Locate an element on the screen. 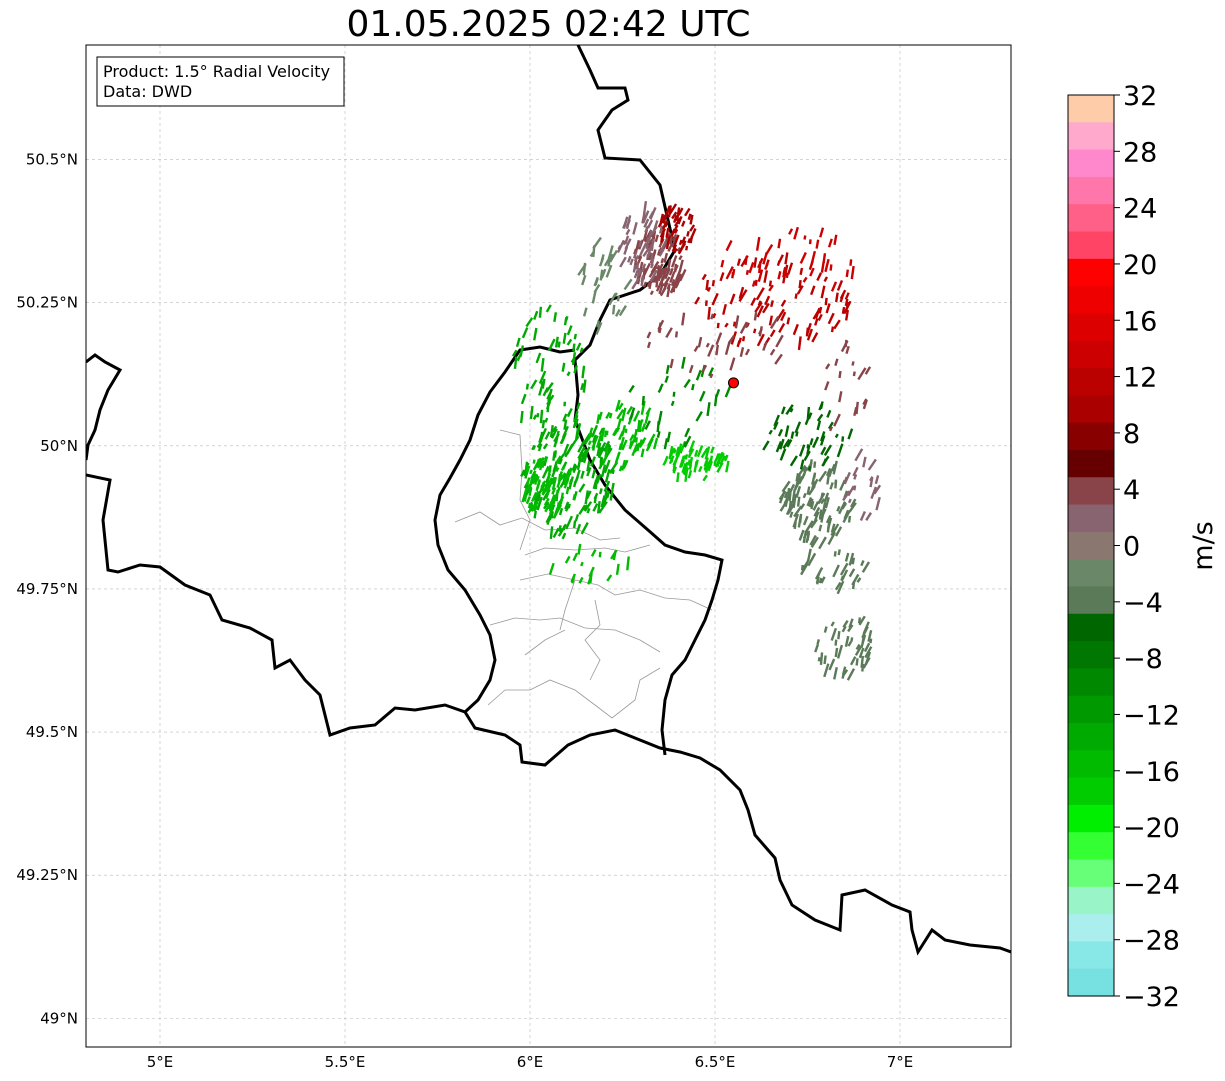 This screenshot has height=1081, width=1225. colorbar-tick-label: 20 is located at coordinates (1140, 265).